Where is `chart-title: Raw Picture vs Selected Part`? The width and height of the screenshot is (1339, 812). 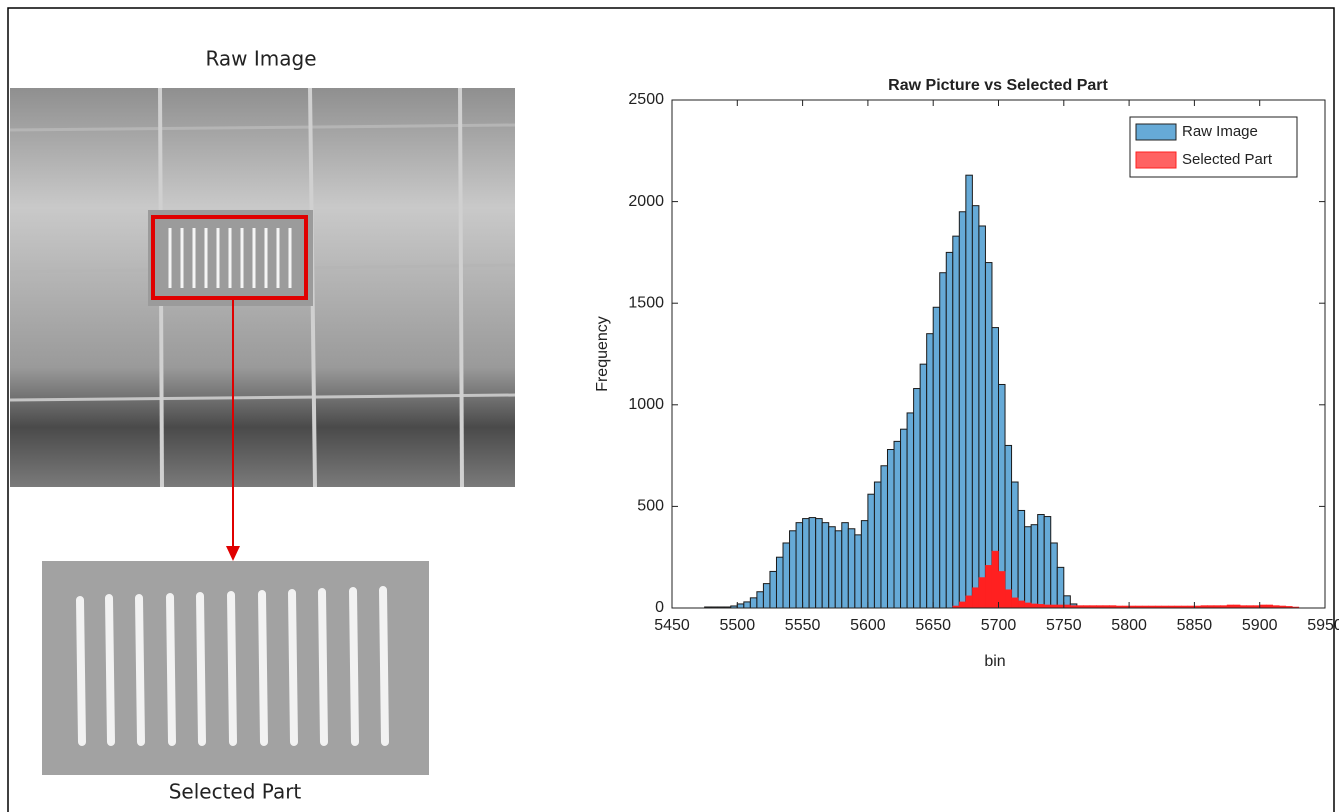
chart-title: Raw Picture vs Selected Part is located at coordinates (998, 85).